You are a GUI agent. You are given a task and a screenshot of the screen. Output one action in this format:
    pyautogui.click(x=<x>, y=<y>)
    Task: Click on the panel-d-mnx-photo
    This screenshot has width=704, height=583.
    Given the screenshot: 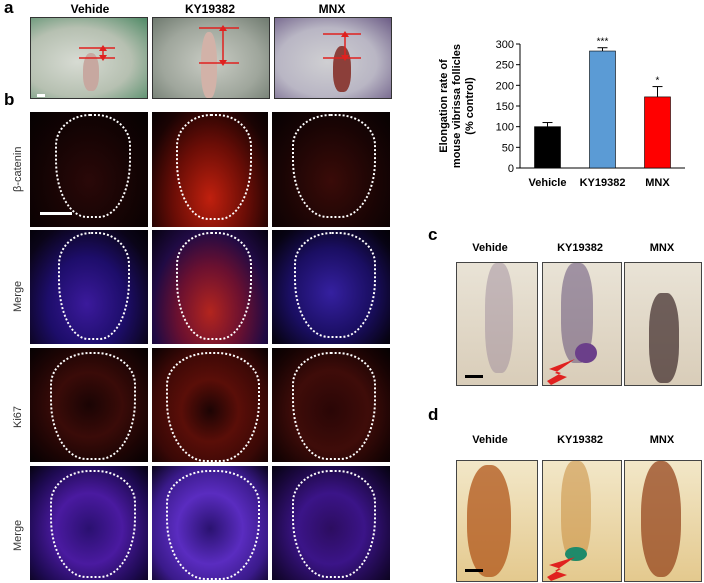 What is the action you would take?
    pyautogui.click(x=663, y=521)
    